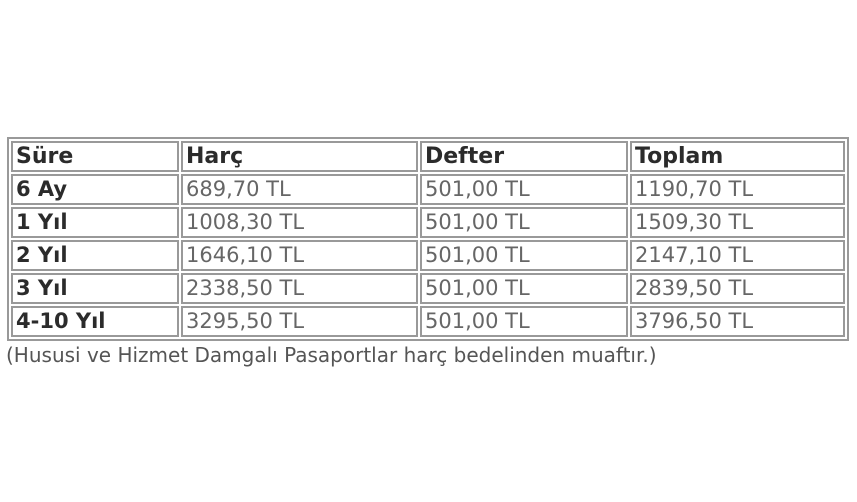 This screenshot has height=502, width=857. I want to click on table-row: 3 Yıl 2338,50 TL 501,00 TL 2839,50 TL, so click(428, 288).